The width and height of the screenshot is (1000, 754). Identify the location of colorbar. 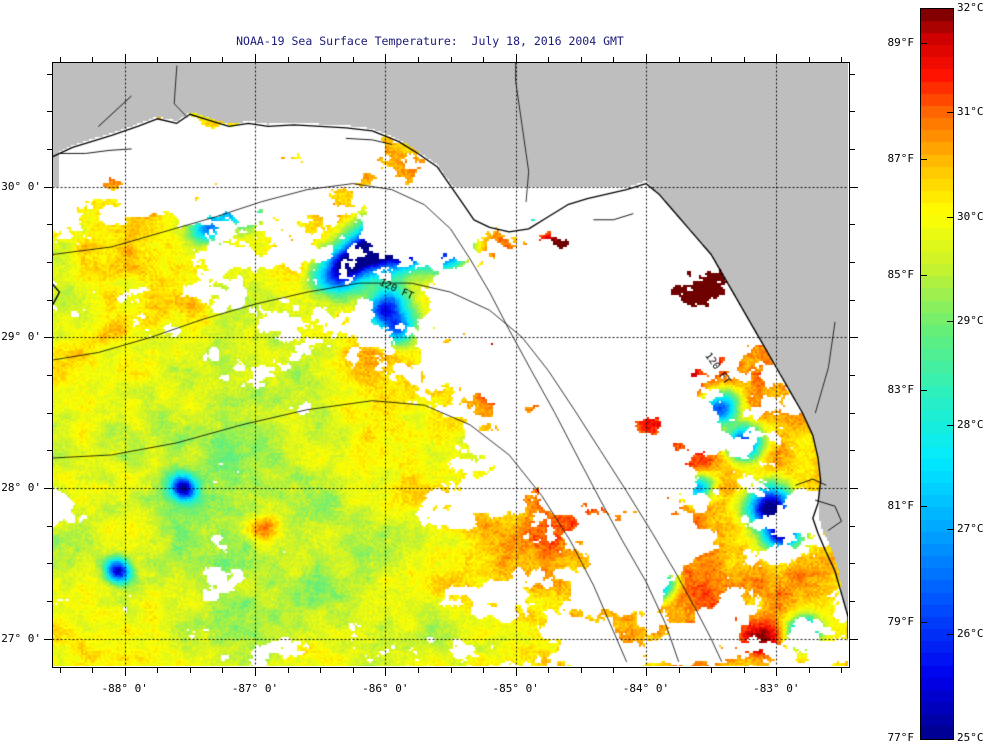
(937, 374).